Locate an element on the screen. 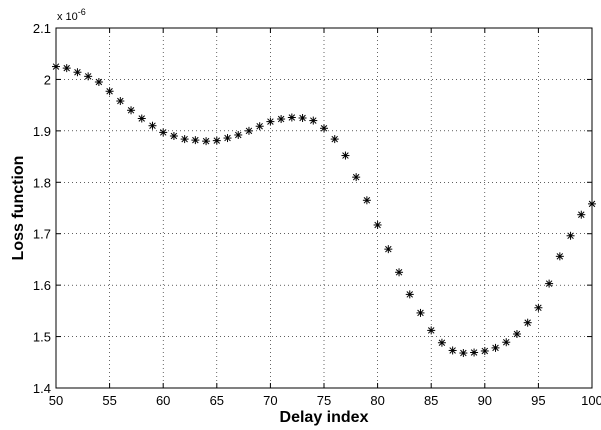 Image resolution: width=601 pixels, height=430 pixels. y-multiplier-base: x 10 is located at coordinates (67, 17).